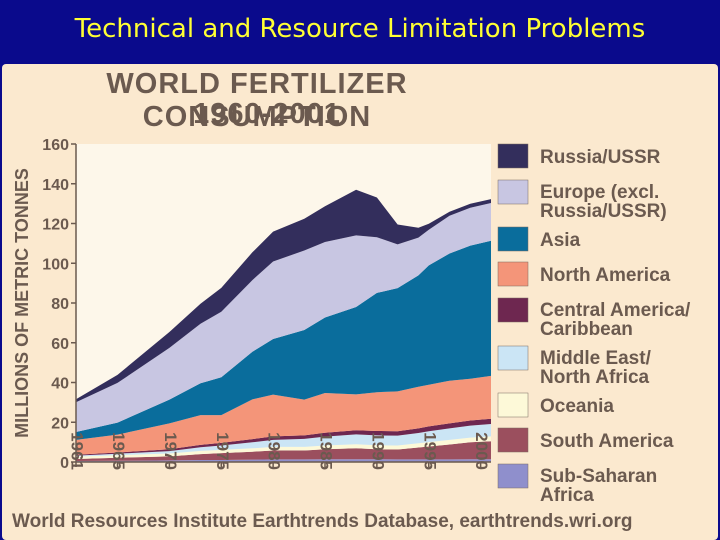 The height and width of the screenshot is (540, 720). Describe the element at coordinates (55, 185) in the screenshot. I see `y-tick-label: 140` at that location.